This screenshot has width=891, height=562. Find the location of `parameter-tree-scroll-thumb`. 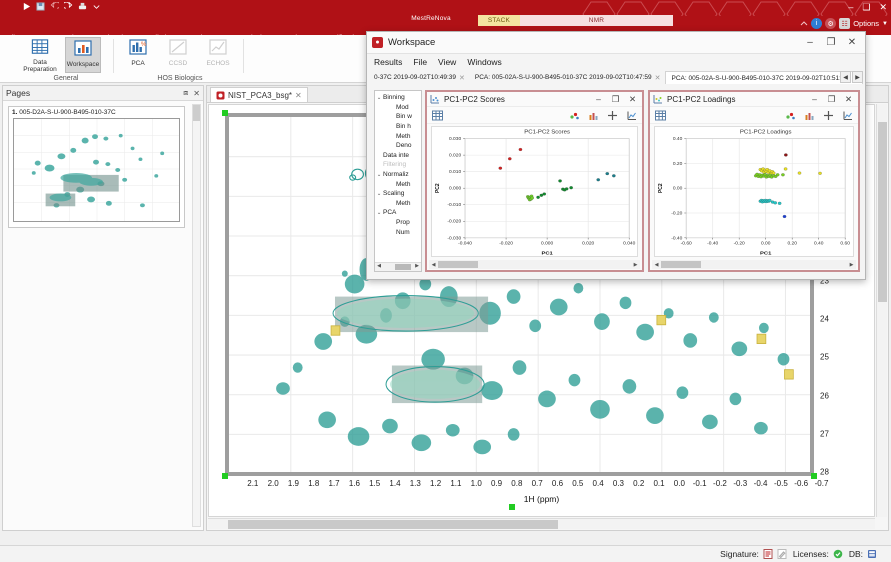

parameter-tree-scroll-thumb is located at coordinates (403, 267).